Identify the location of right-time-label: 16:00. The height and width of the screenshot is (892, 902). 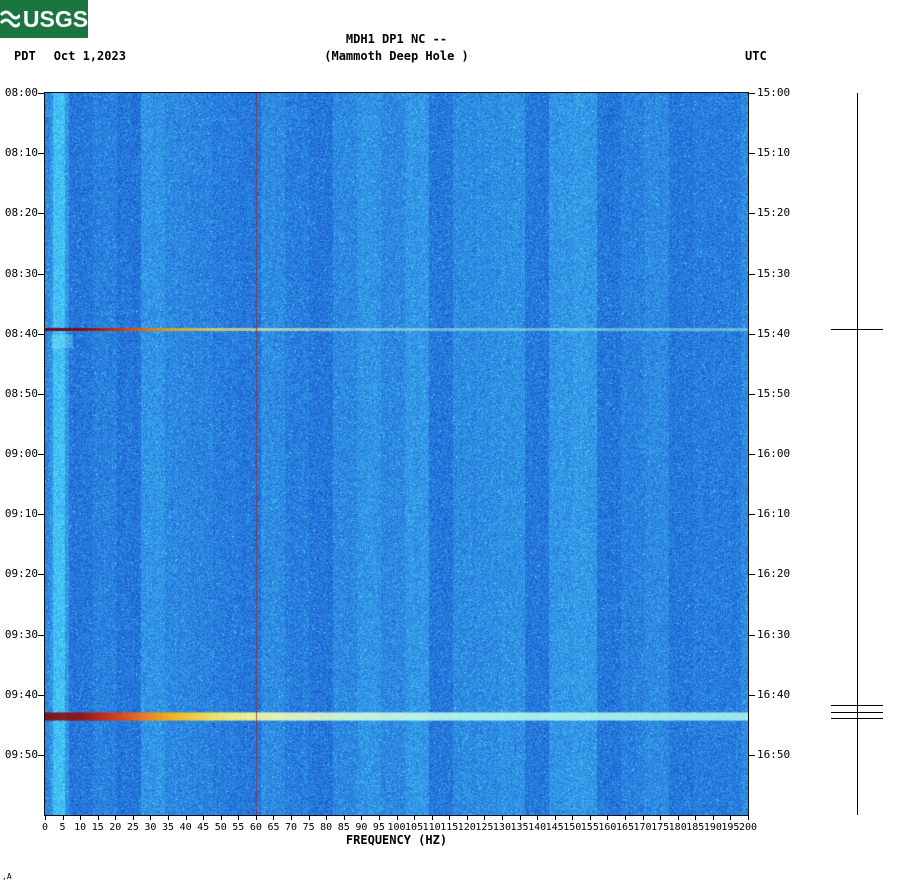
(774, 453).